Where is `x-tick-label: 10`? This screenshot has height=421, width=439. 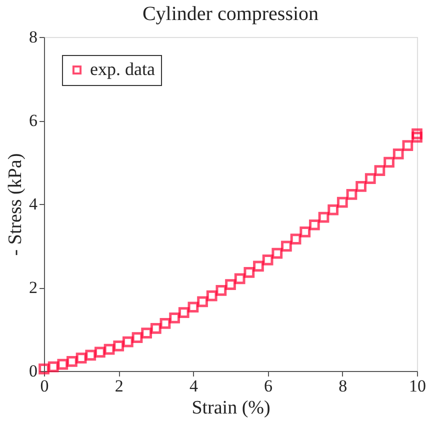
x-tick-label: 10 is located at coordinates (417, 386).